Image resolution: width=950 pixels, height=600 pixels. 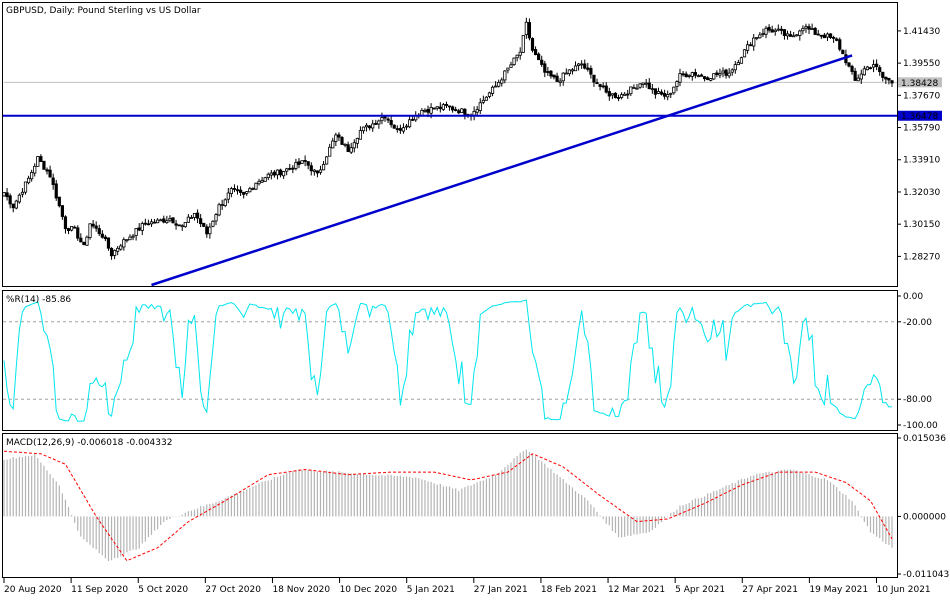 What do you see at coordinates (921, 225) in the screenshot?
I see `price-axis-label: 1.30150` at bounding box center [921, 225].